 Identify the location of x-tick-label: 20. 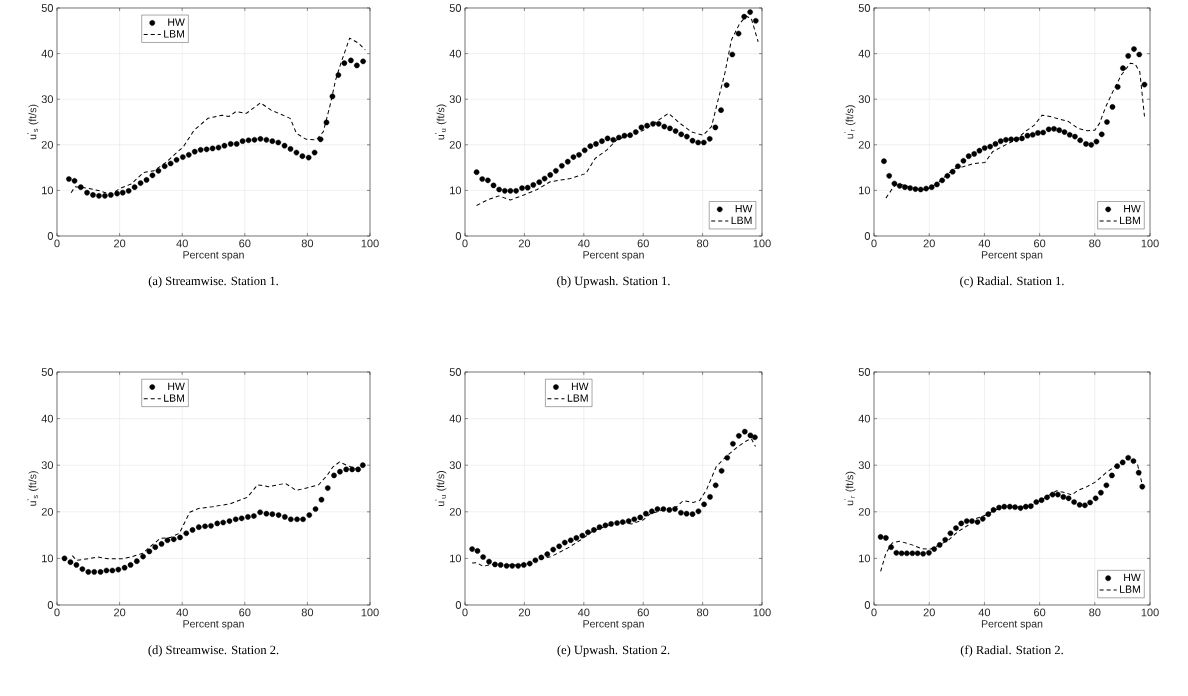
(120, 243).